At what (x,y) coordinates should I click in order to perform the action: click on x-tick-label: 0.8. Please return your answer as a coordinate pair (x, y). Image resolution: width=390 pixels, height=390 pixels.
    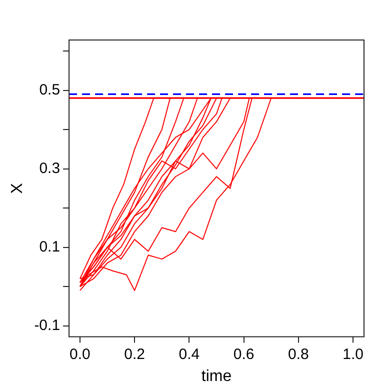
    Looking at the image, I should click on (298, 354).